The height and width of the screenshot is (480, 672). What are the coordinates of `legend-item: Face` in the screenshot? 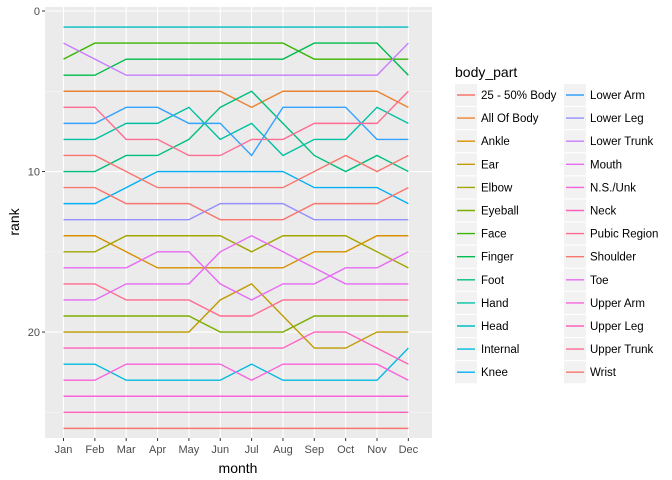 It's located at (481, 233).